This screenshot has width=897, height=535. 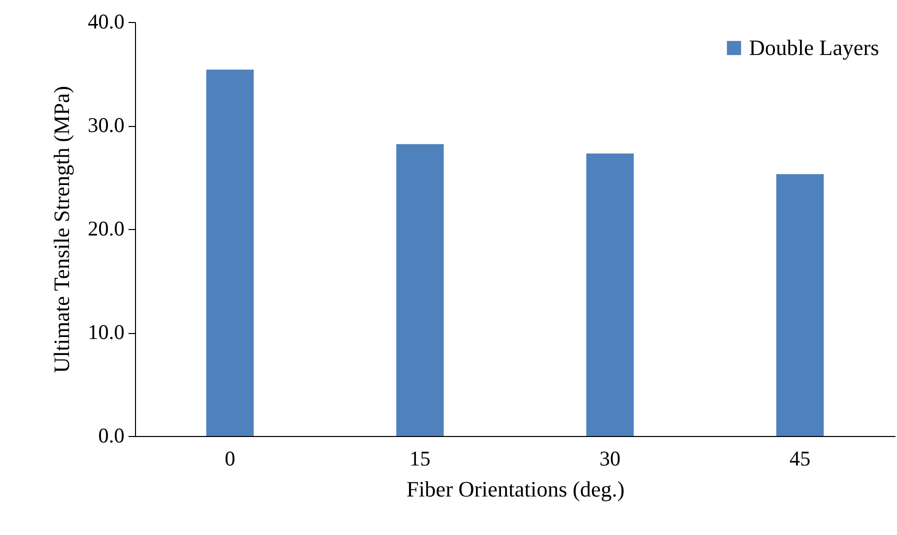 I want to click on x-tick-label: 15, so click(x=420, y=458).